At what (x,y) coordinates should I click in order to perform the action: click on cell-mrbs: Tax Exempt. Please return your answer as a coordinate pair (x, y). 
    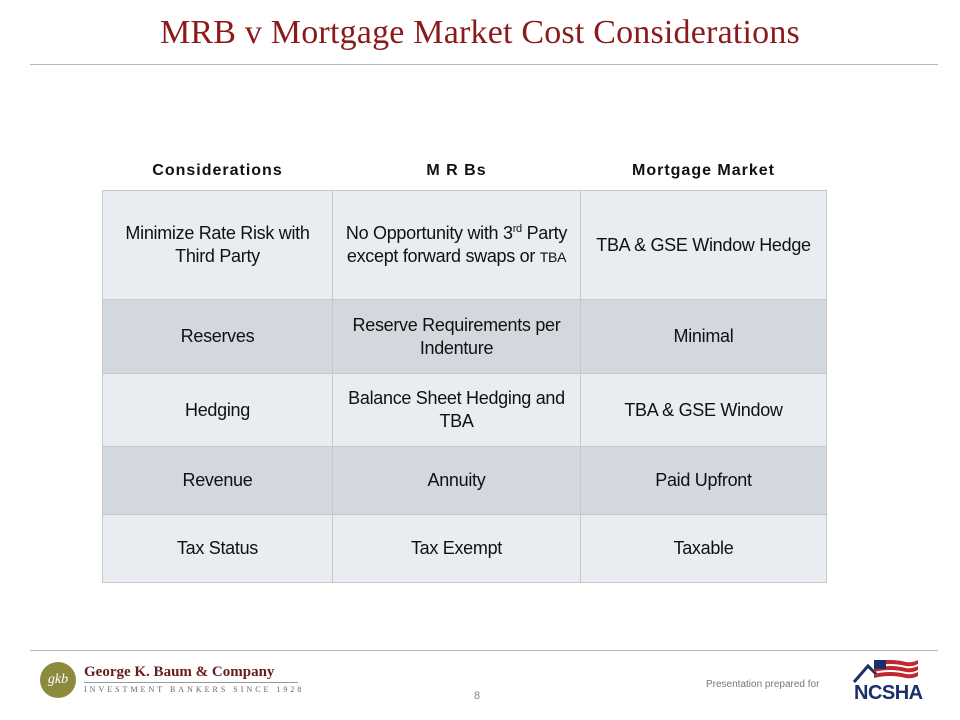
    Looking at the image, I should click on (456, 548).